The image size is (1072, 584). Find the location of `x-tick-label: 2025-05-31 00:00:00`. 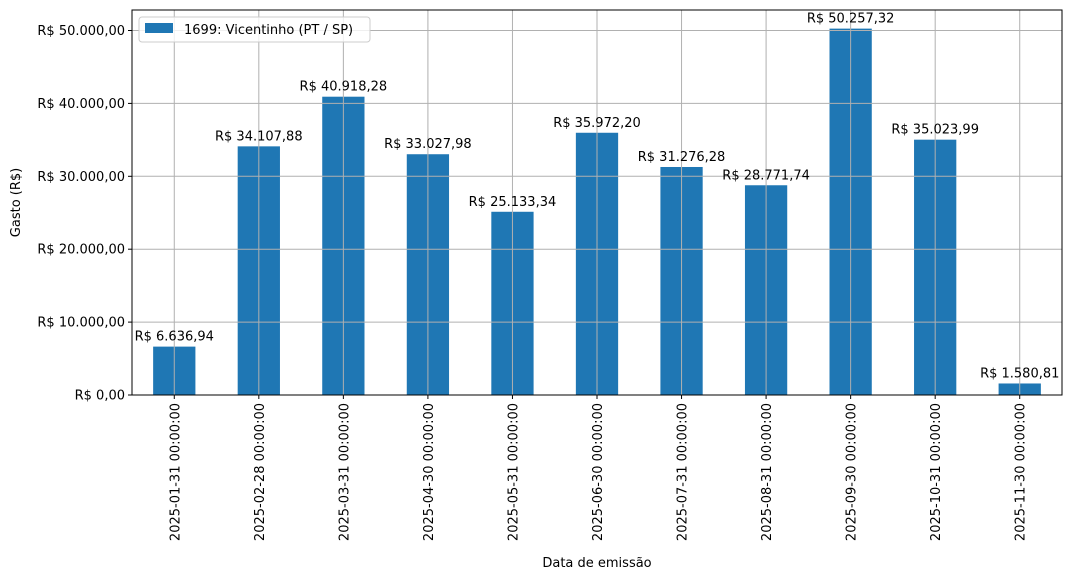

x-tick-label: 2025-05-31 00:00:00 is located at coordinates (513, 472).